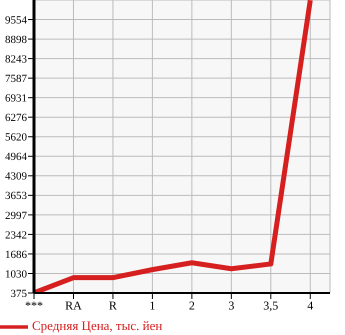 This screenshot has width=345, height=335. Describe the element at coordinates (16, 79) in the screenshot. I see `y-tick-label: 7587` at that location.